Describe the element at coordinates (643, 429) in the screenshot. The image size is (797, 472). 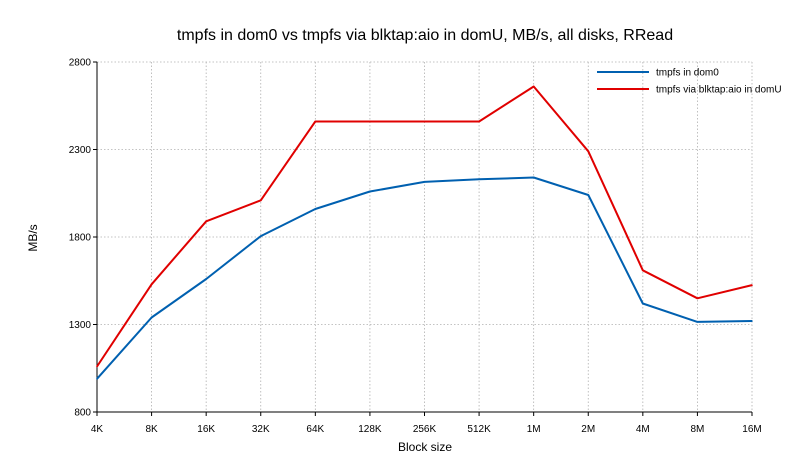
I see `x-tick-label: 4M` at that location.